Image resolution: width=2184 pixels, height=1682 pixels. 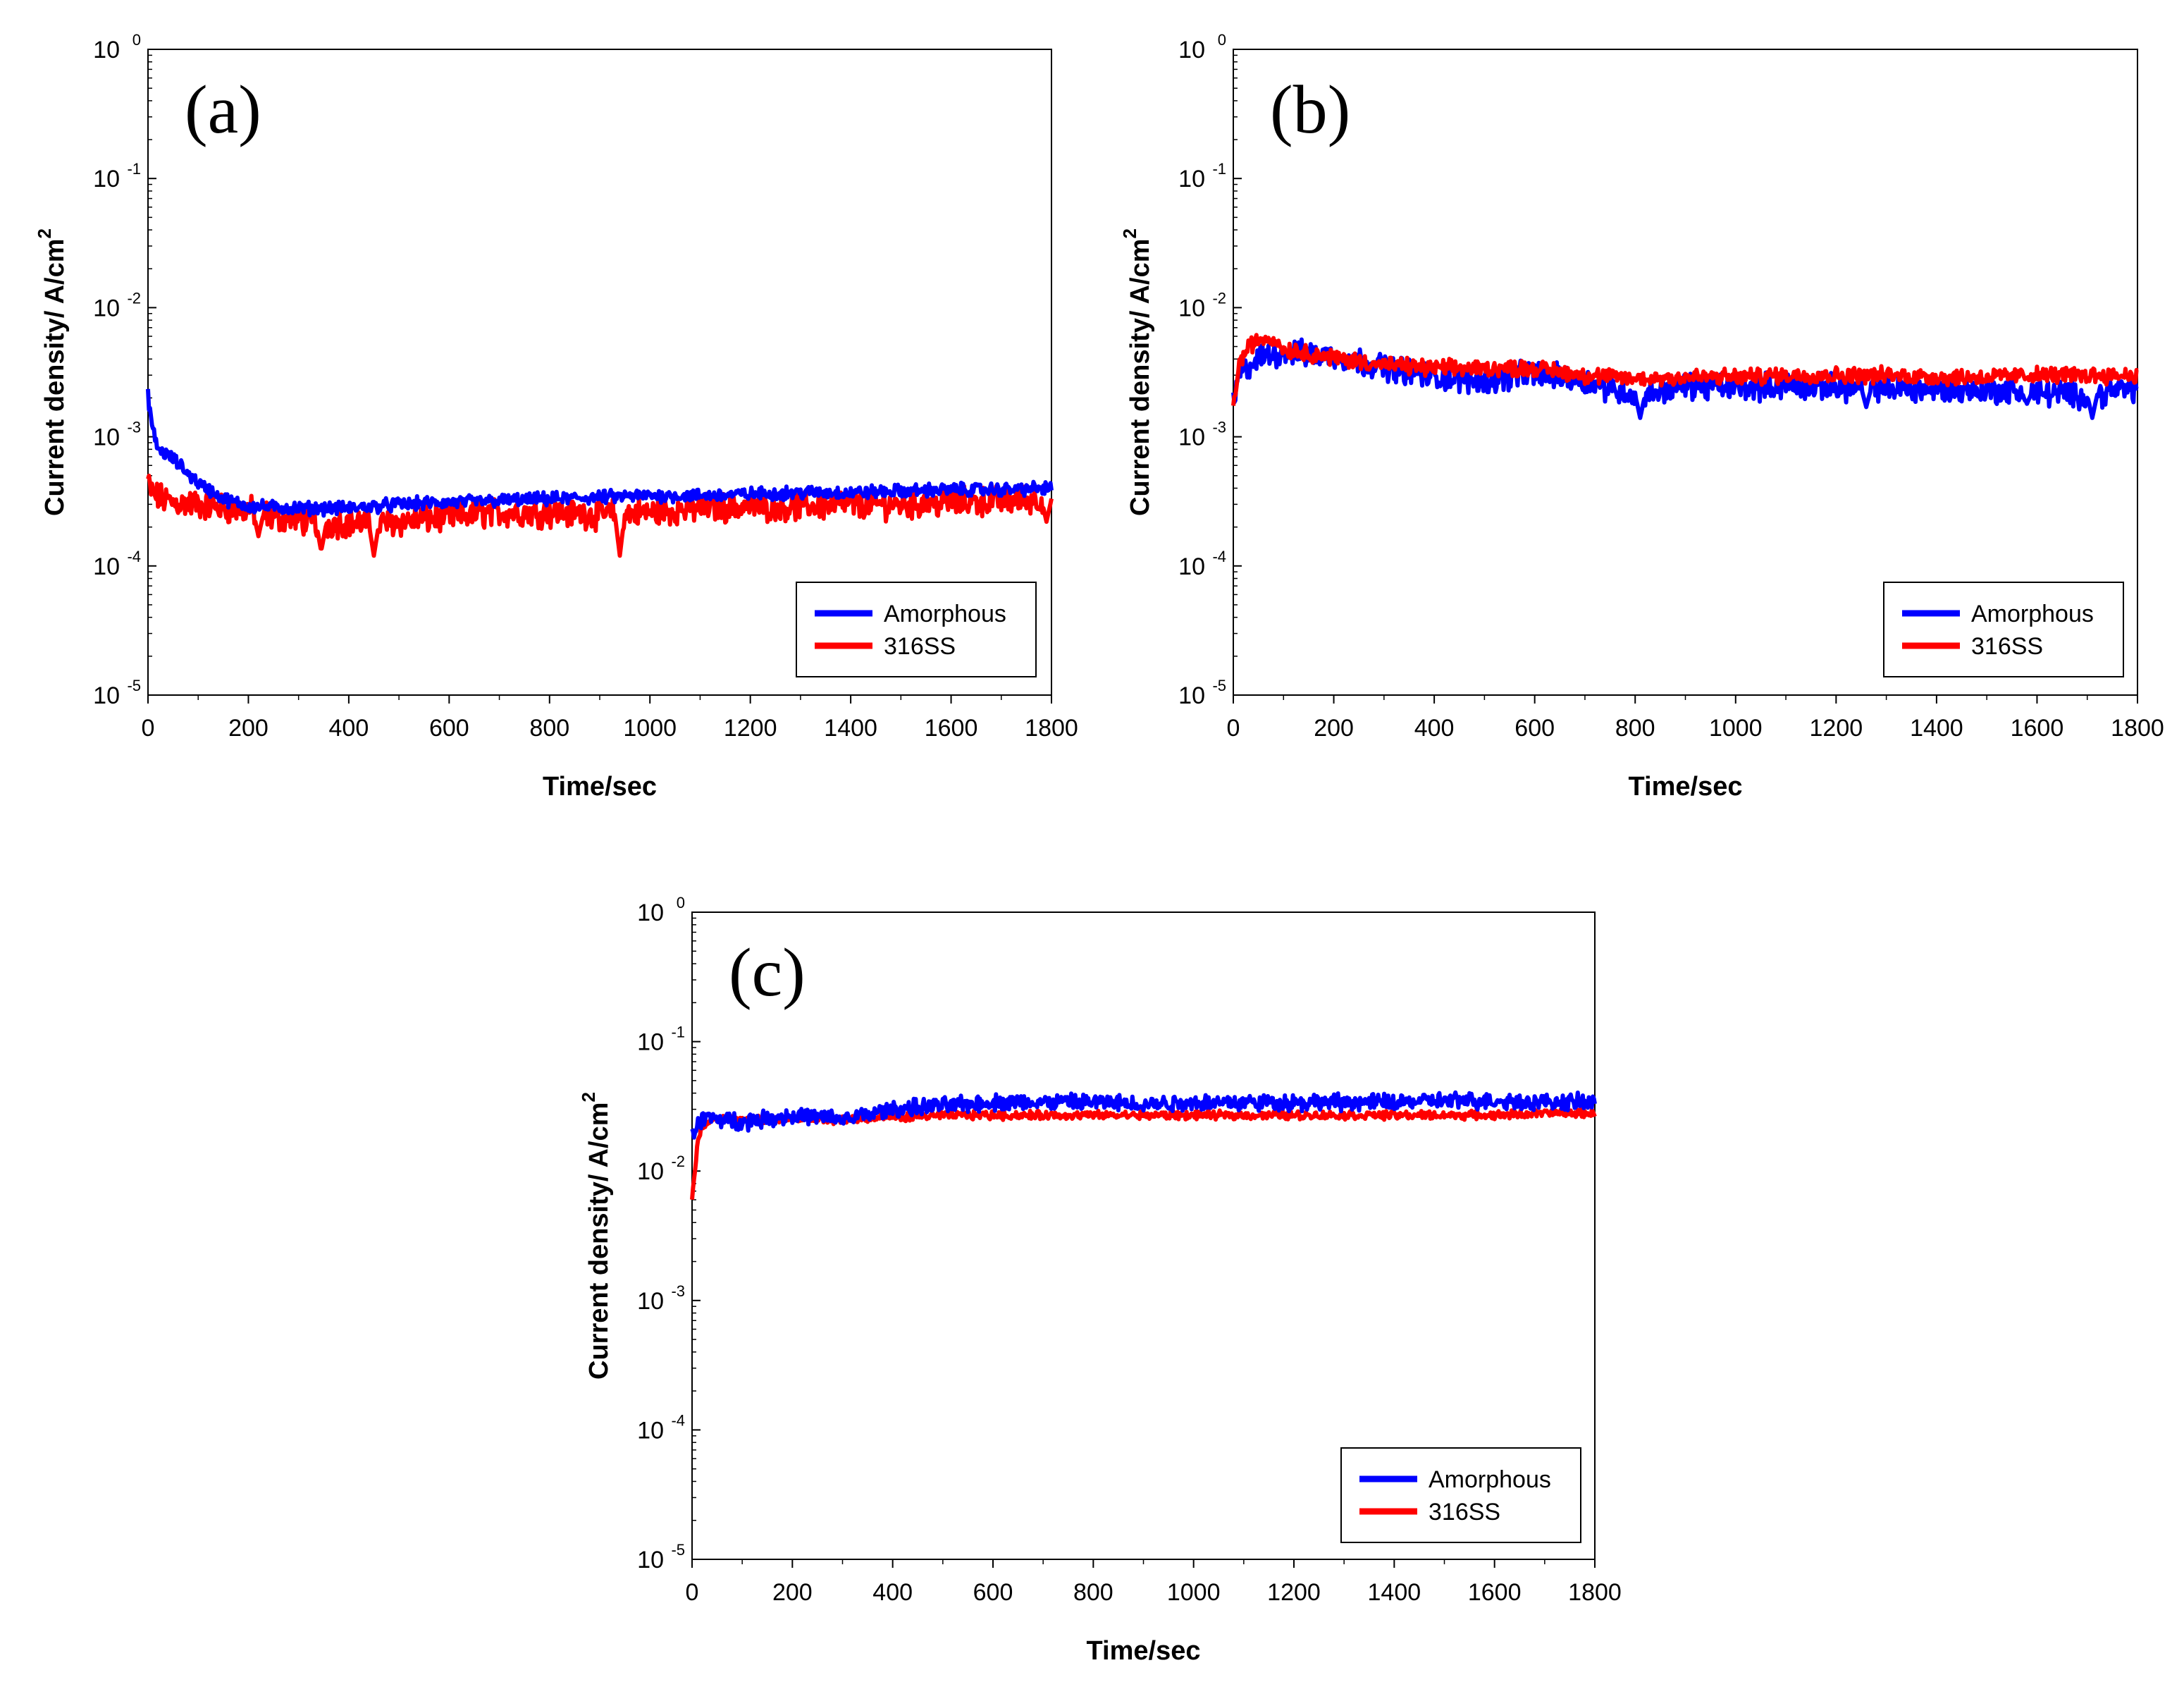 What do you see at coordinates (1685, 370) in the screenshot?
I see `series-line-316ss` at bounding box center [1685, 370].